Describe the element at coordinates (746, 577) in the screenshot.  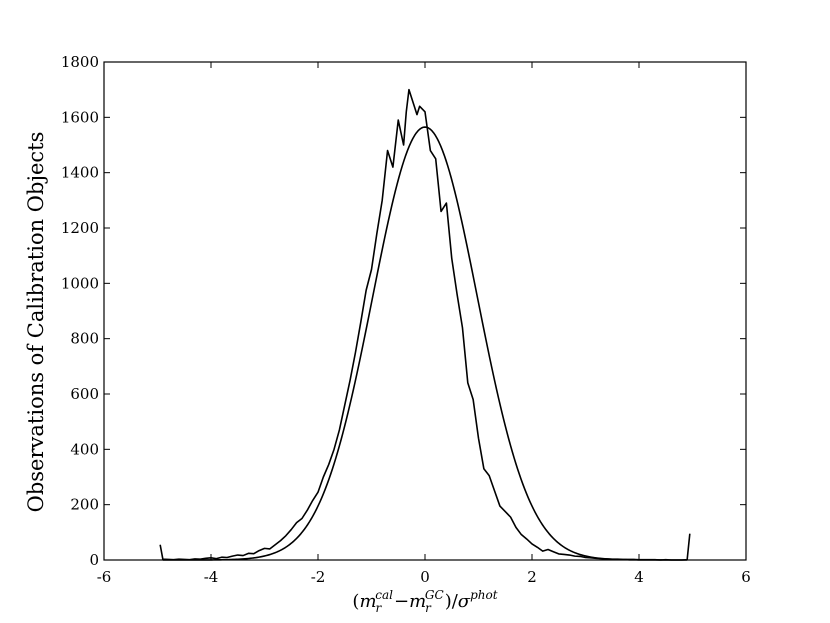
I see `x-tick-label: 6` at that location.